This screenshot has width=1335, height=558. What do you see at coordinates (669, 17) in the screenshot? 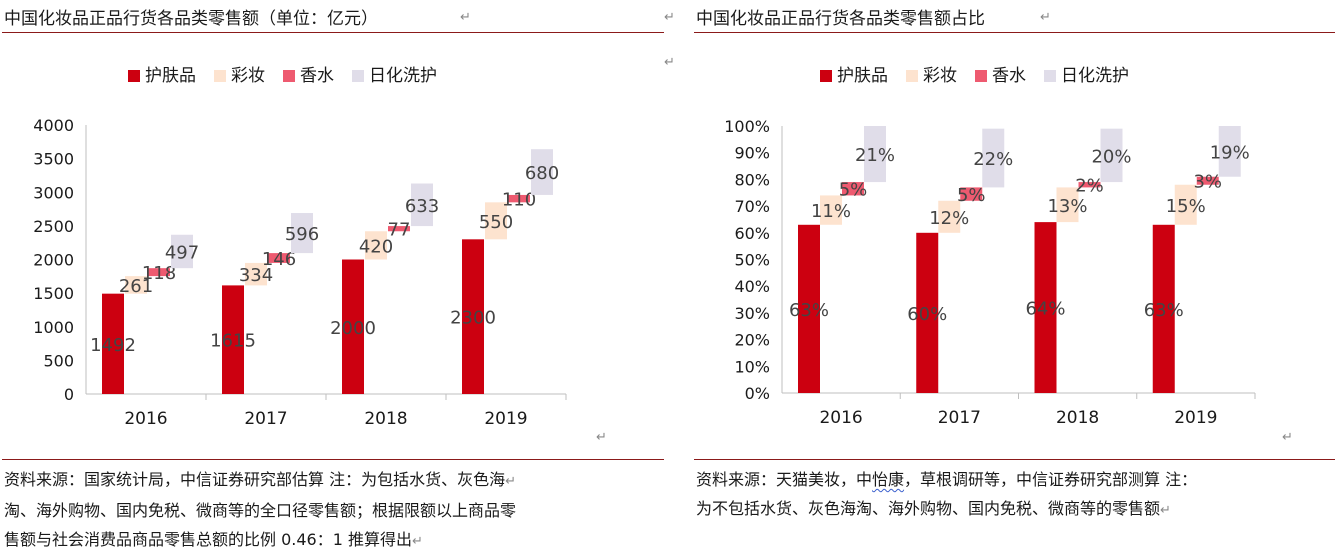
I see `left-title-end-mark: ↵` at bounding box center [669, 17].